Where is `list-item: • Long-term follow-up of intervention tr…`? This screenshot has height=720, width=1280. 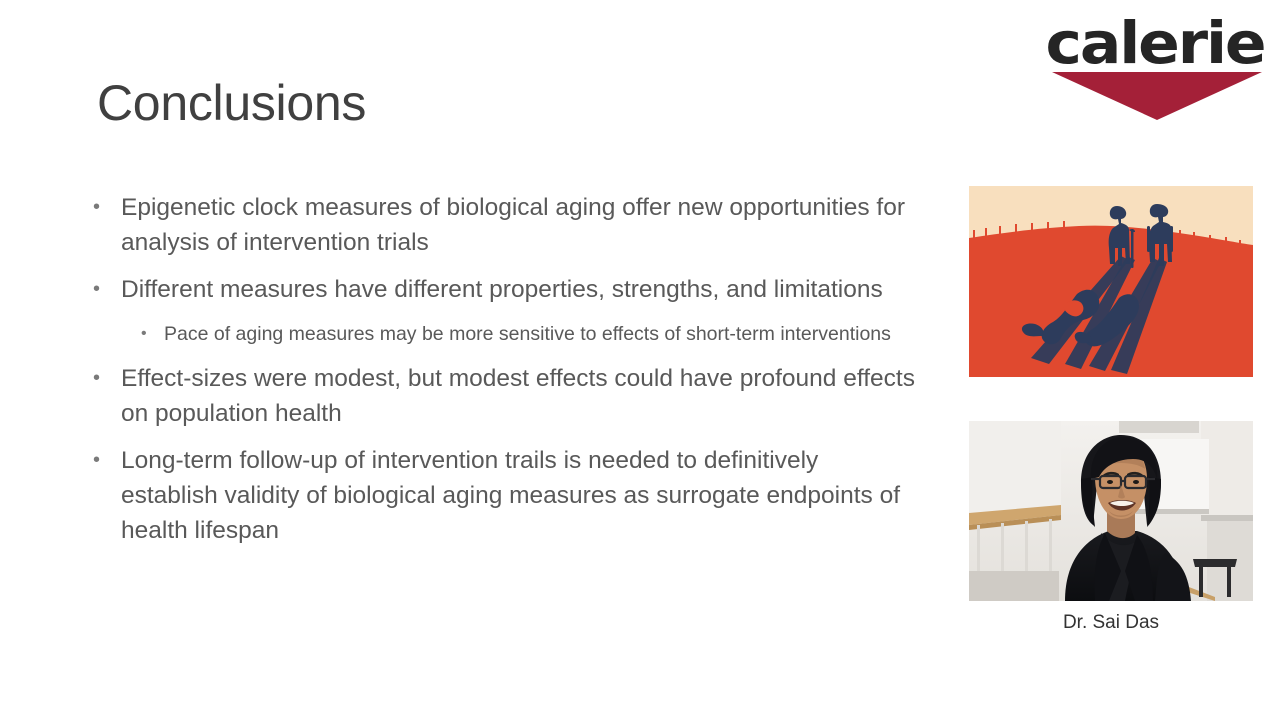
list-item: • Long-term follow-up of intervention tr… is located at coordinates (523, 495).